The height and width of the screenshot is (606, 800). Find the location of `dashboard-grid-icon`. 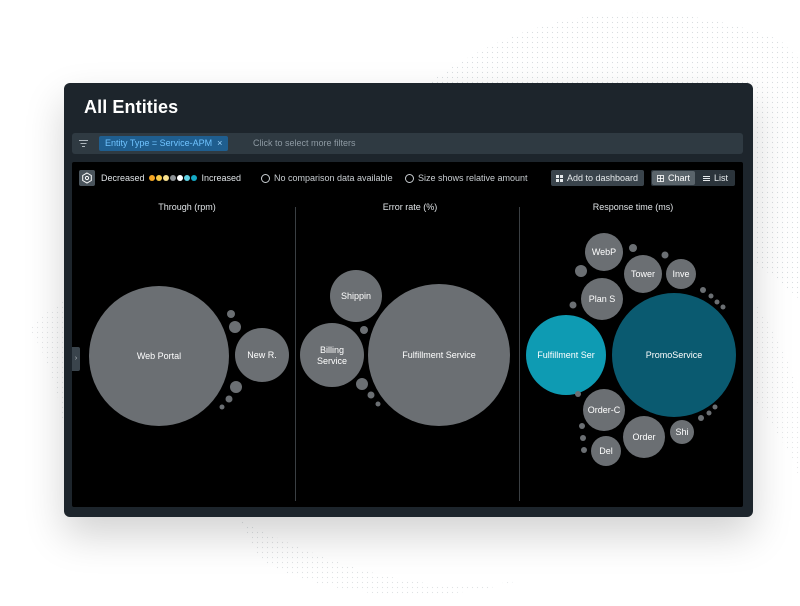

dashboard-grid-icon is located at coordinates (559, 178).